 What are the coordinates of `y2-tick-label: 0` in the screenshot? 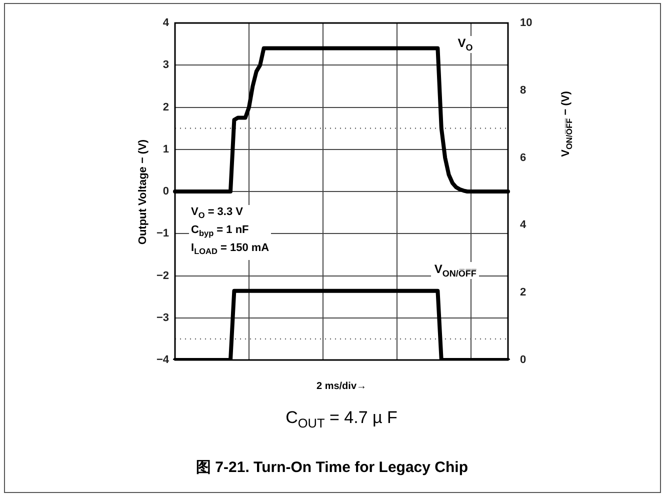 It's located at (523, 360).